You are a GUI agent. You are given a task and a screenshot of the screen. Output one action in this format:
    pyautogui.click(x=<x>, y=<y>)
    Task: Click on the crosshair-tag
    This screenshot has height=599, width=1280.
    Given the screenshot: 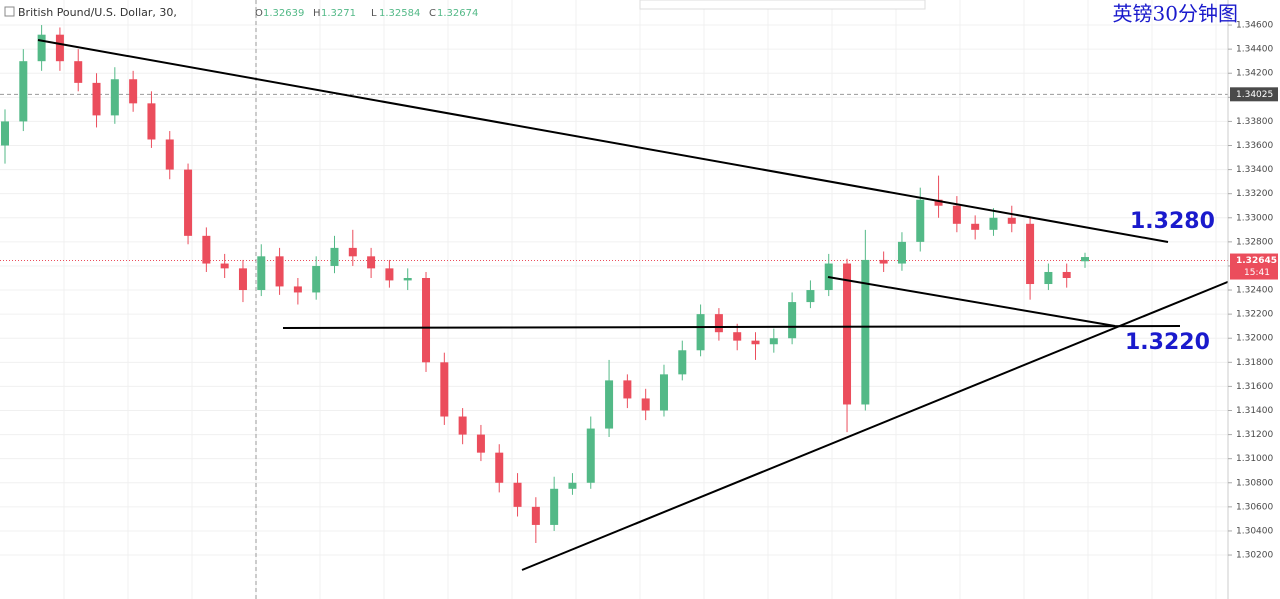 What is the action you would take?
    pyautogui.click(x=1254, y=94)
    